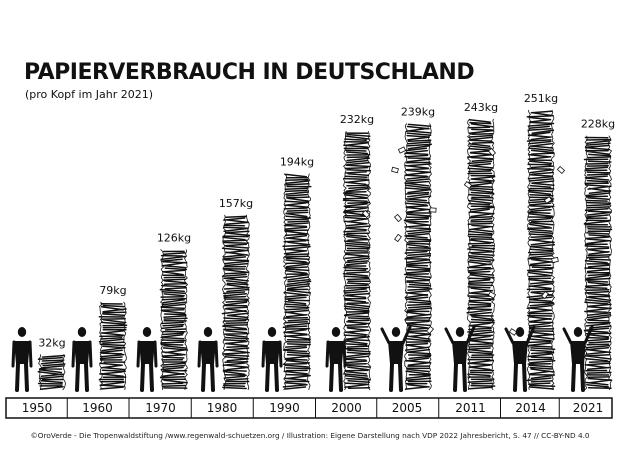 This screenshot has width=620, height=465. What do you see at coordinates (51, 342) in the screenshot?
I see `value-label-1950: 32kg` at bounding box center [51, 342].